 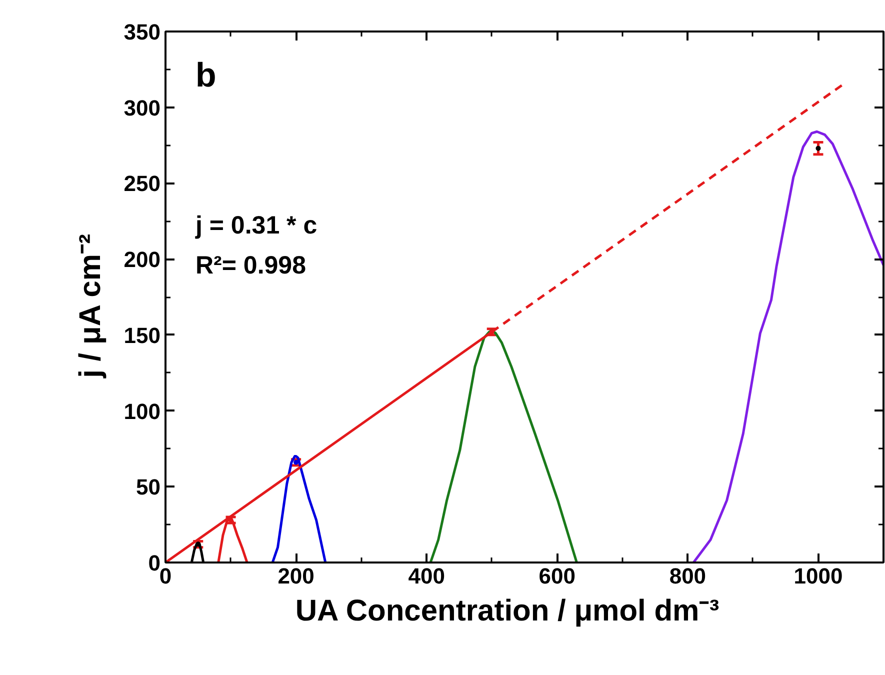 What do you see at coordinates (142, 32) in the screenshot?
I see `y-tick-label: 350` at bounding box center [142, 32].